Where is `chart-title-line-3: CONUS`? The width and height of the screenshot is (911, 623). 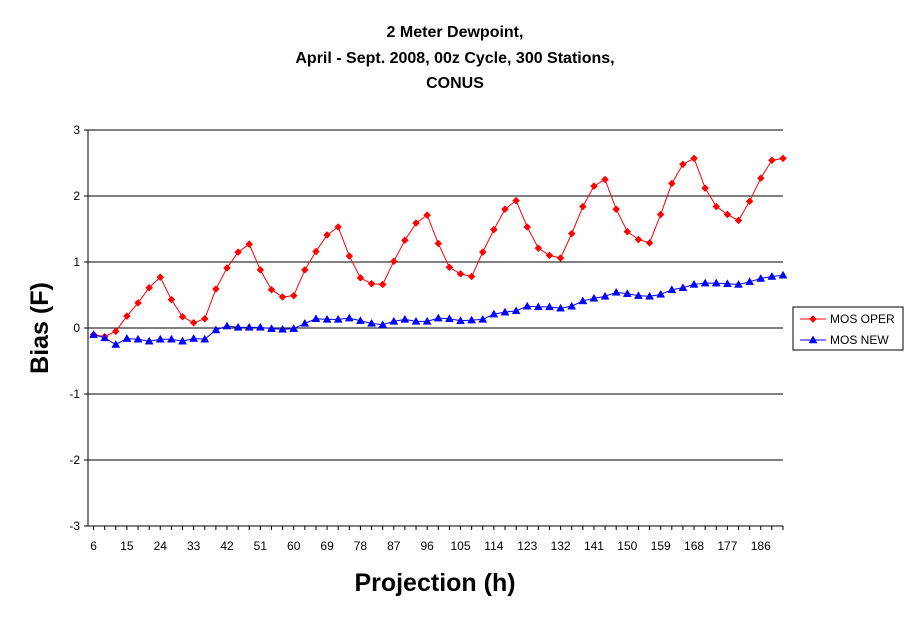 chart-title-line-3: CONUS is located at coordinates (455, 83).